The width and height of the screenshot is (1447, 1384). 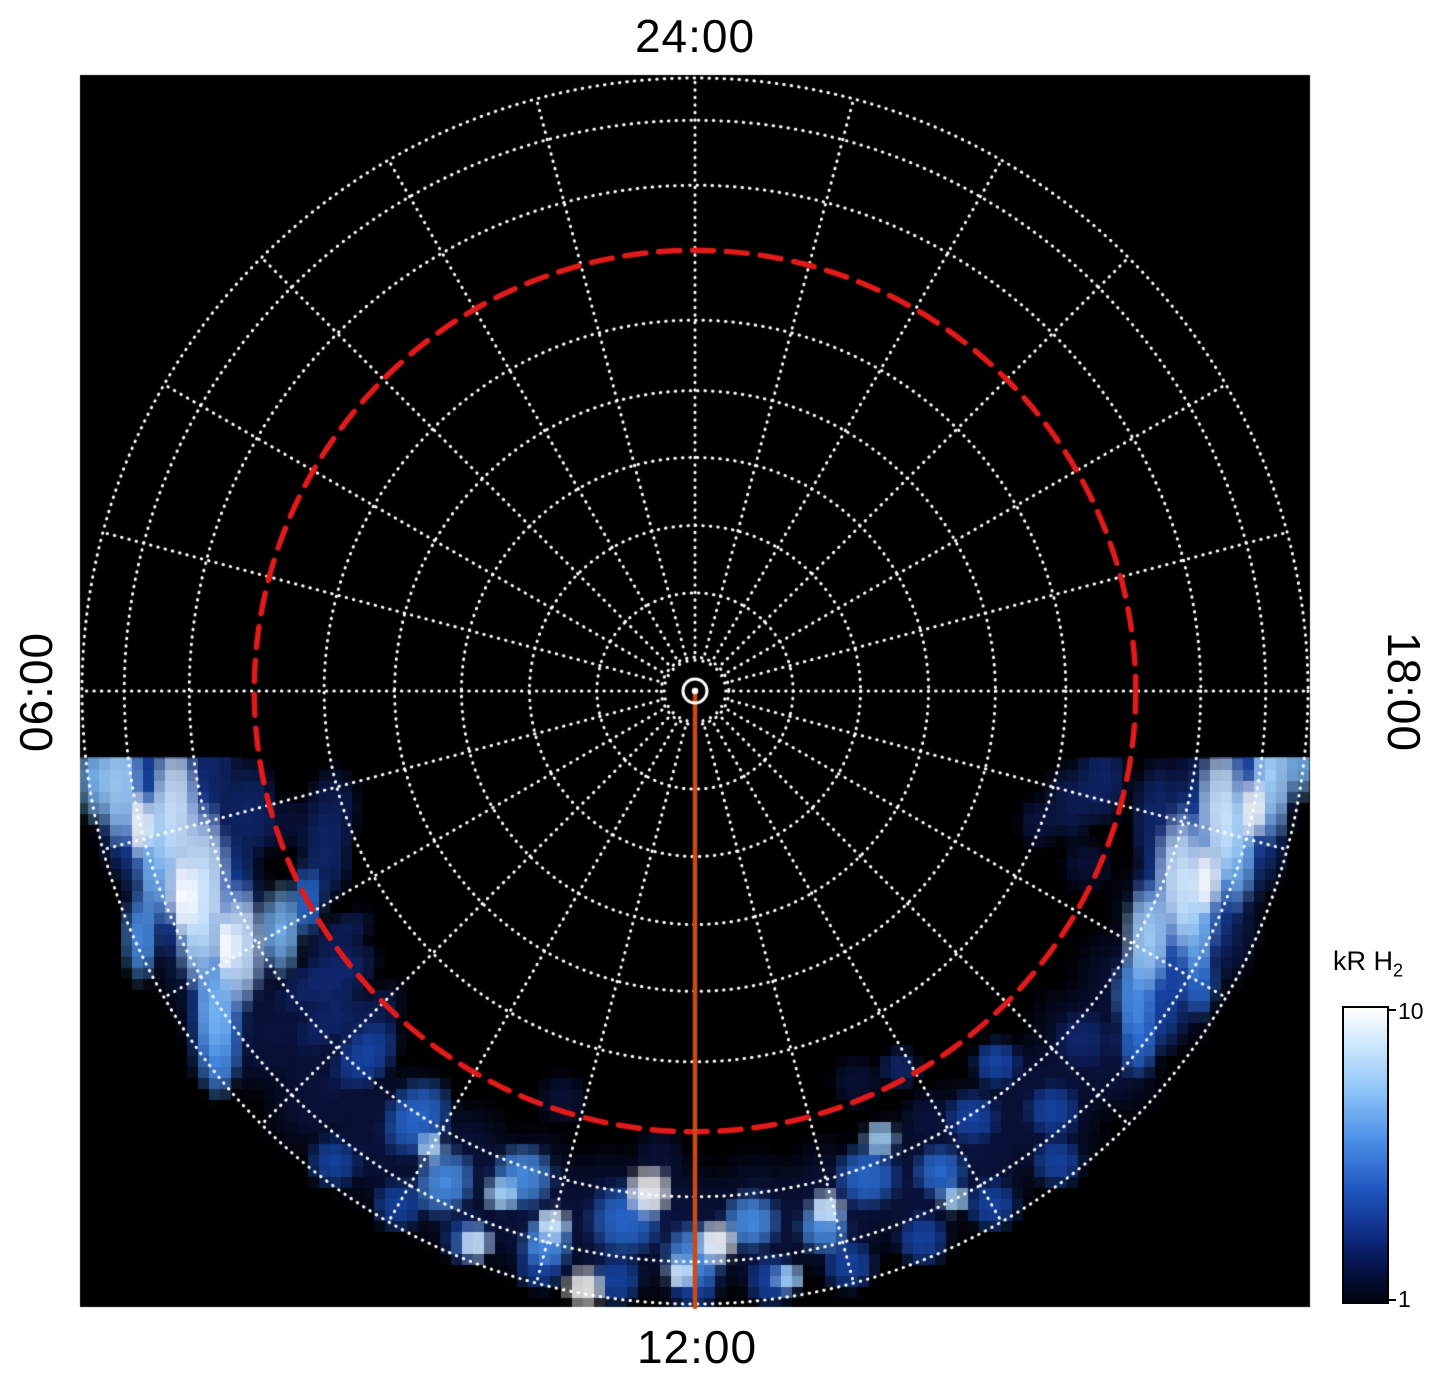 I want to click on colorbar-max-label: 10, so click(x=1411, y=1011).